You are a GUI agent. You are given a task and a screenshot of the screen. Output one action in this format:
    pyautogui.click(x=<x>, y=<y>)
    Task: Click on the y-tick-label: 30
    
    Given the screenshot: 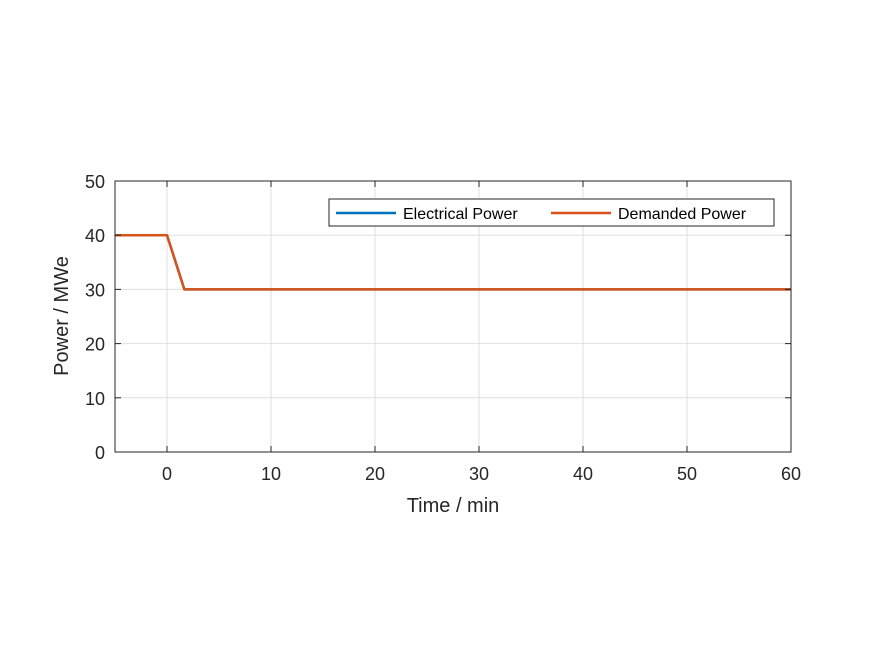 What is the action you would take?
    pyautogui.click(x=95, y=290)
    